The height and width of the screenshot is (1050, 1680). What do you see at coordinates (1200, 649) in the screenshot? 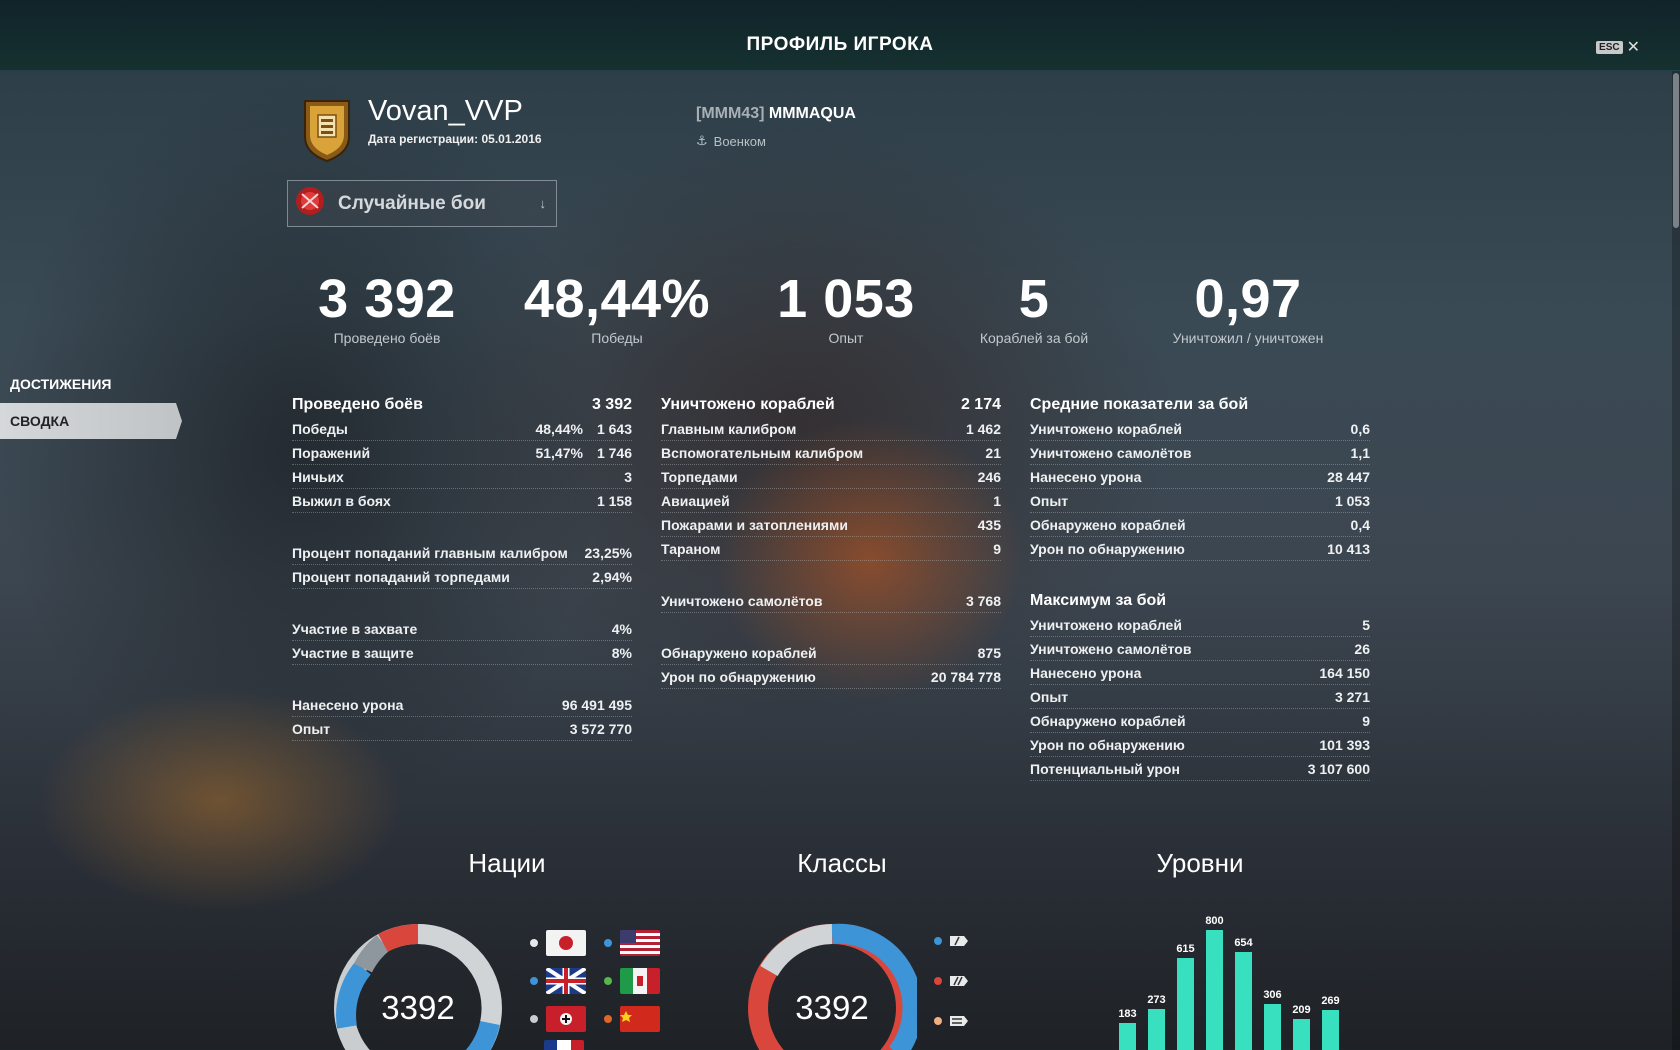
I see `stat-row: Уничтожено самолётов 26` at bounding box center [1200, 649].